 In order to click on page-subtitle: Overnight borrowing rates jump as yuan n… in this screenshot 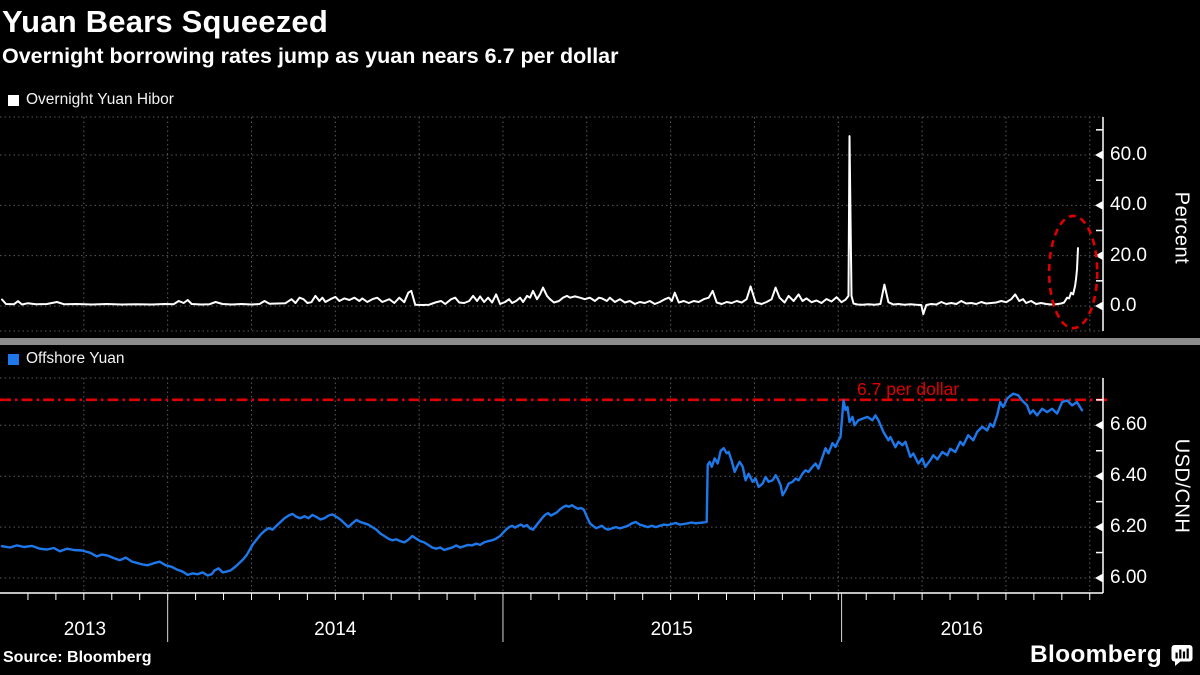, I will do `click(310, 56)`.